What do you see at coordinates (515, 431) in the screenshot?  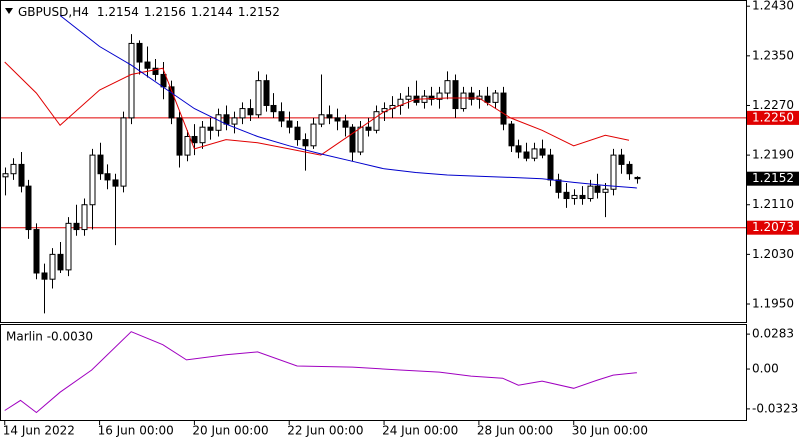 I see `x-tick-label: 28 Jun 00:00` at bounding box center [515, 431].